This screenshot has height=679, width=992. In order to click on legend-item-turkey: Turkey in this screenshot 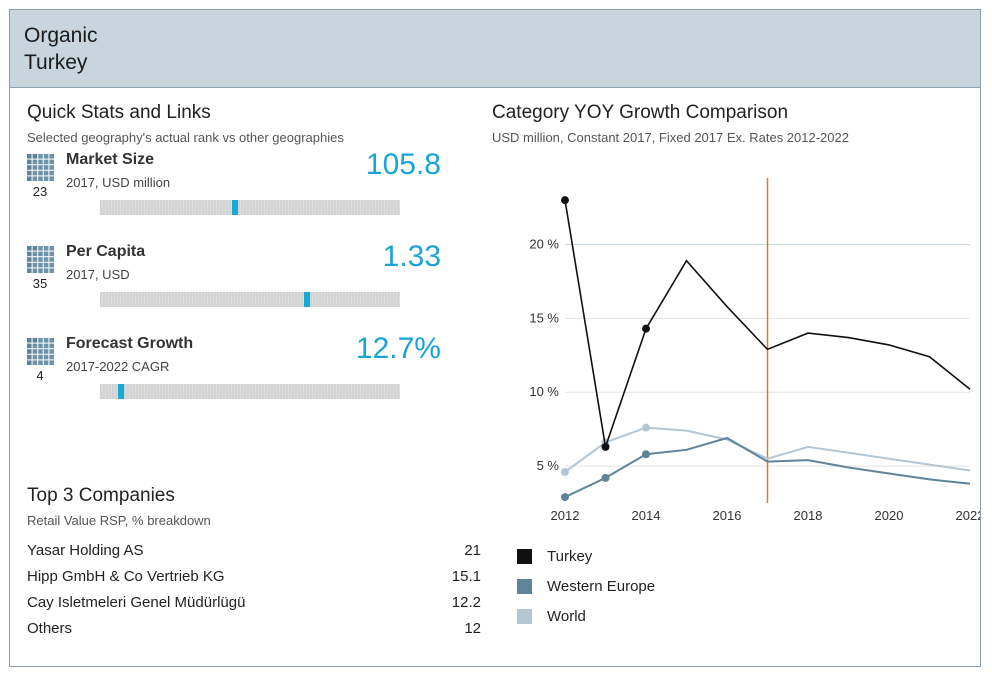, I will do `click(617, 557)`.